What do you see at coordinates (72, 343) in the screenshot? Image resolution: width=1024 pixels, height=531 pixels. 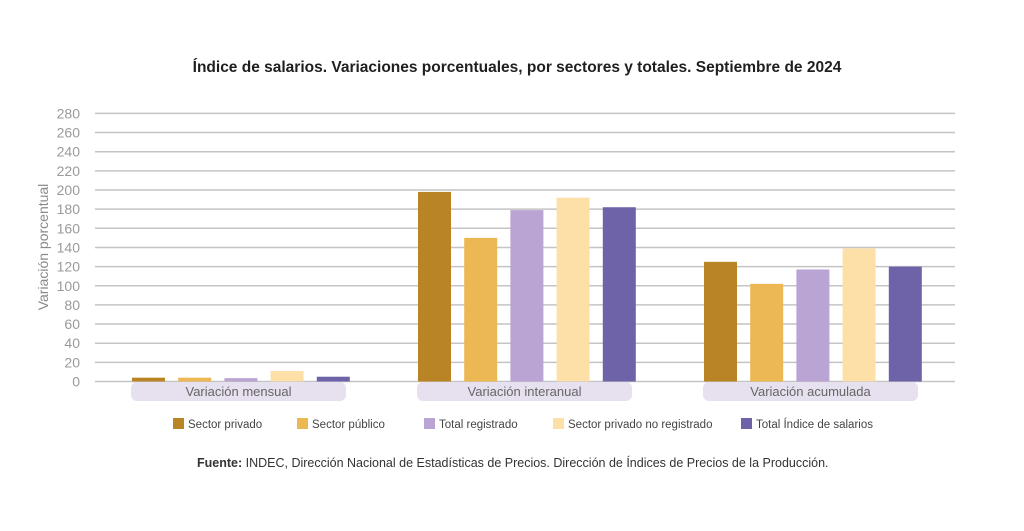 I see `y-tick-label: 40` at bounding box center [72, 343].